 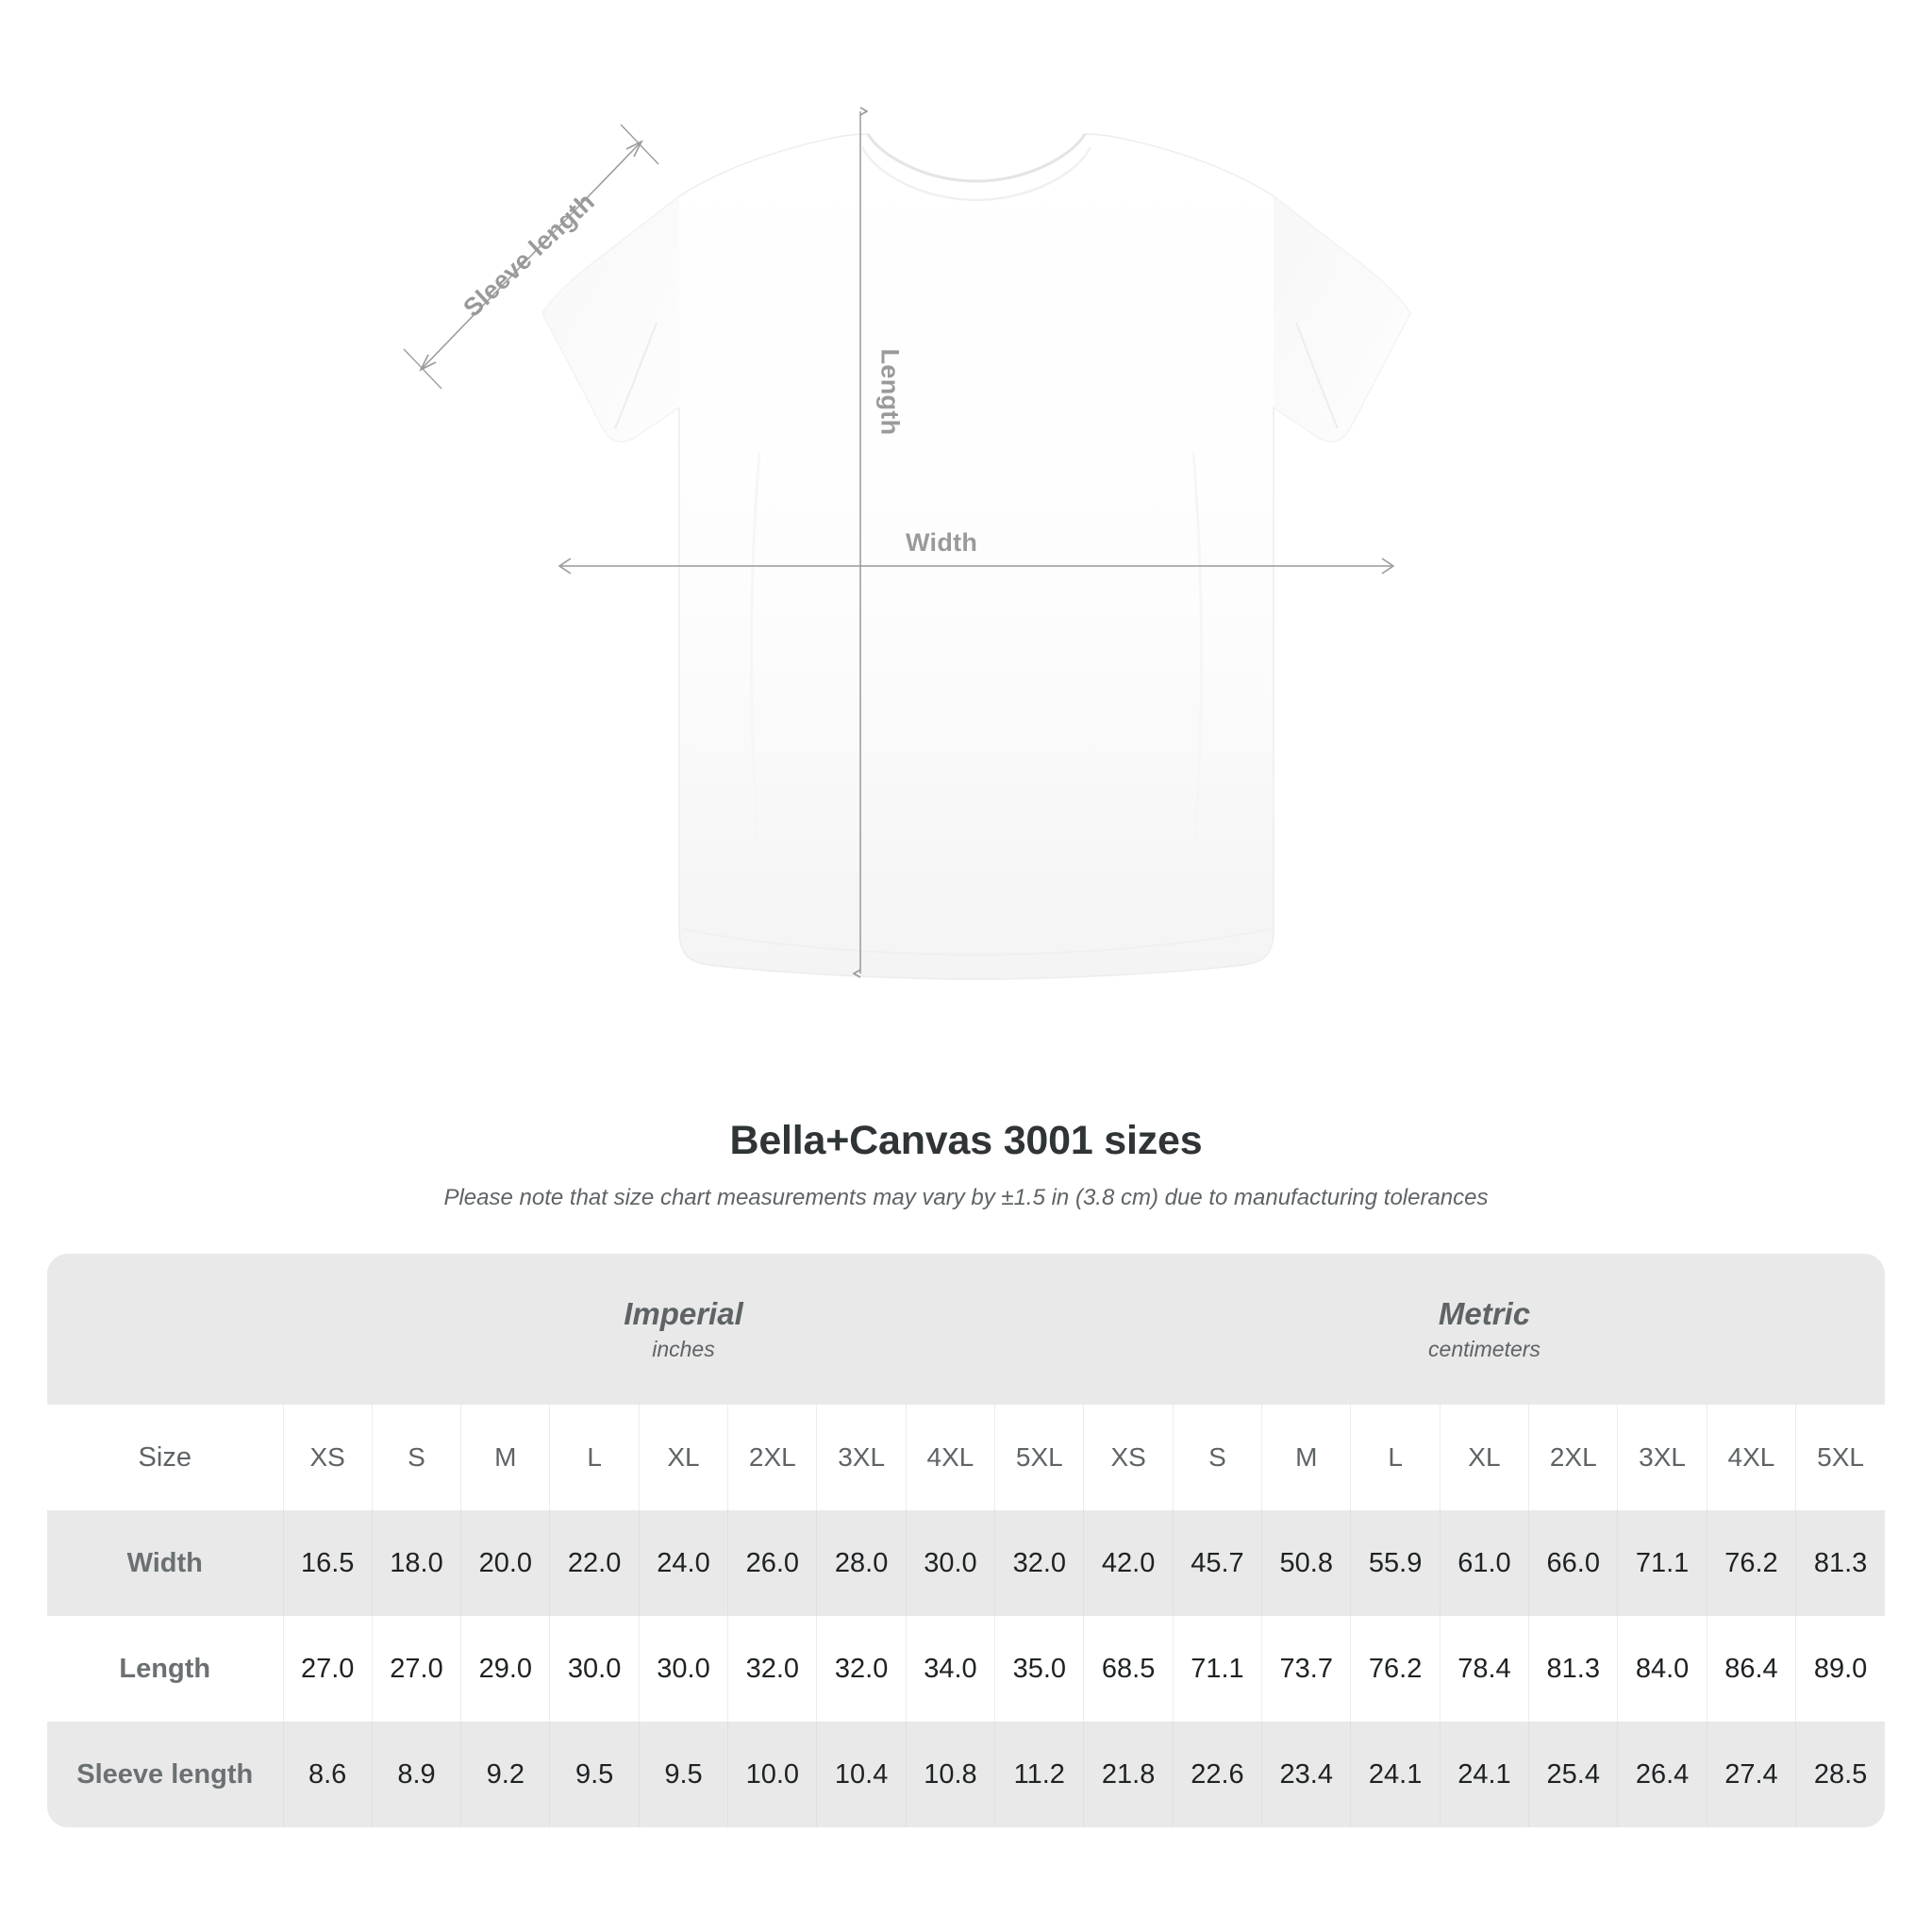 I want to click on unit-header-imperial-sub: inches, so click(x=683, y=1349).